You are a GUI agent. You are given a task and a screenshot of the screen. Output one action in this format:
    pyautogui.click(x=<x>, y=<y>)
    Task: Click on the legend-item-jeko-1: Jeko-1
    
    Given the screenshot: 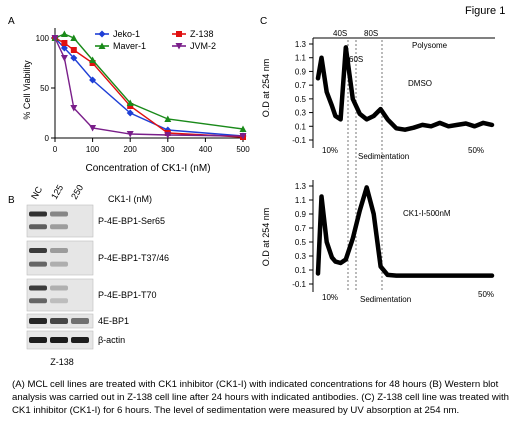 What is the action you would take?
    pyautogui.click(x=117, y=34)
    